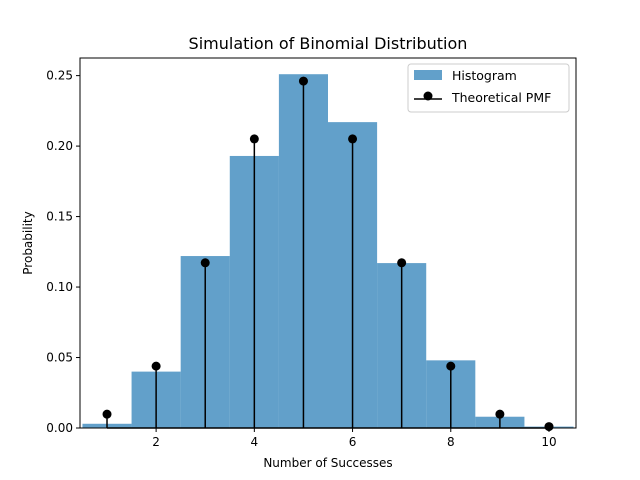 The image size is (640, 480). I want to click on legend-box, so click(488, 88).